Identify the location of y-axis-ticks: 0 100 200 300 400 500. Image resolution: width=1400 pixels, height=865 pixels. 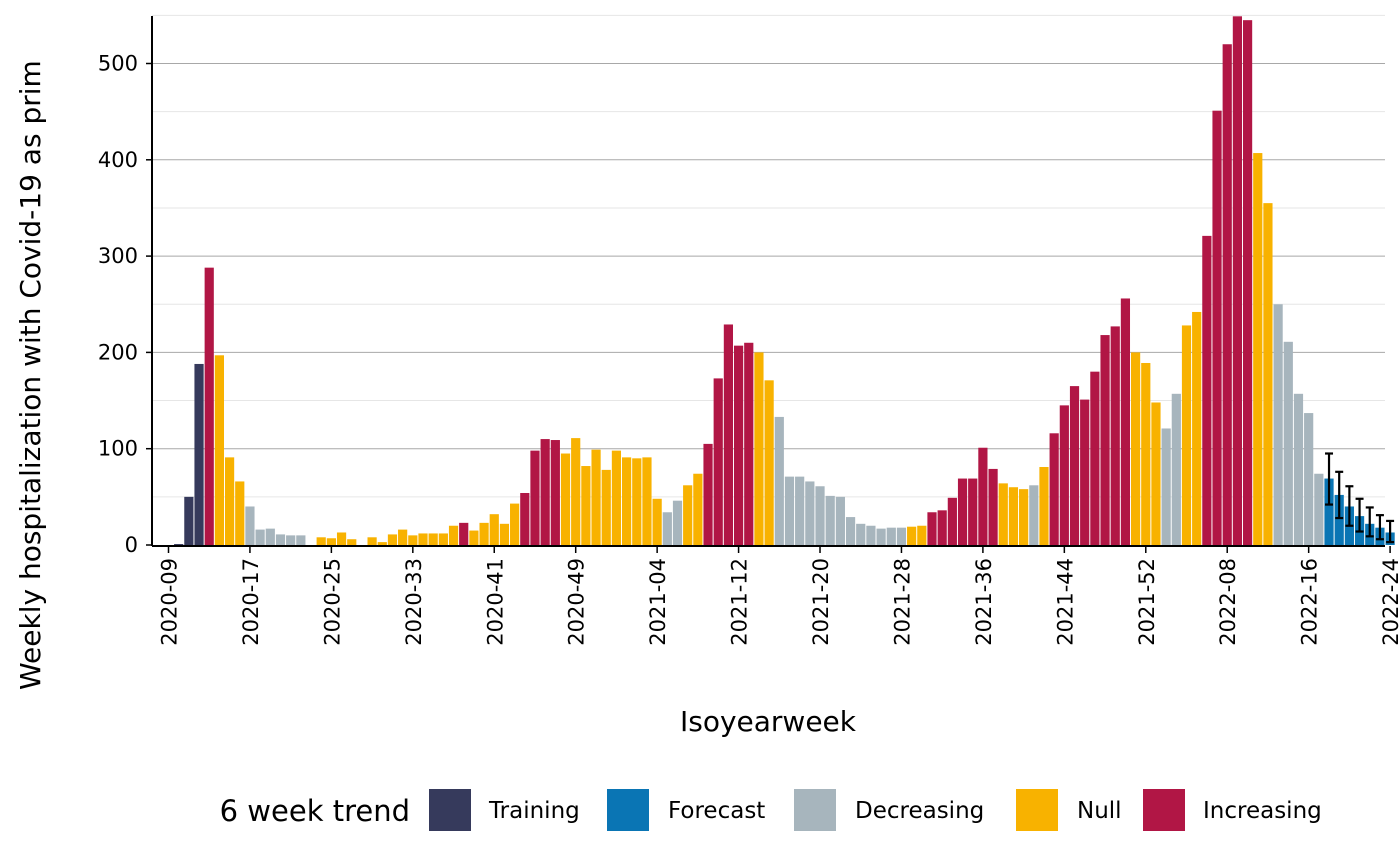
(125, 304).